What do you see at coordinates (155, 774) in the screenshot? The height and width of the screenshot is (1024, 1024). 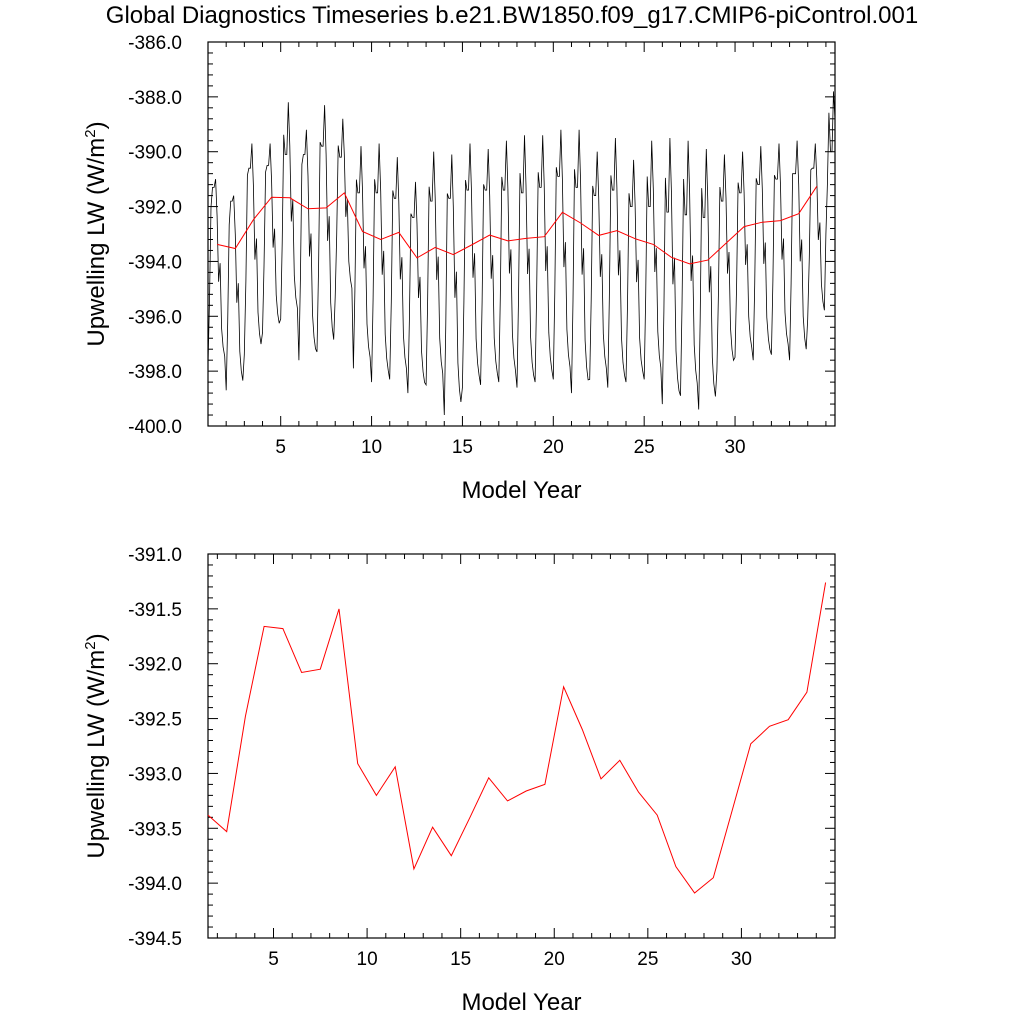 I see `y-tick-label: -393.0` at bounding box center [155, 774].